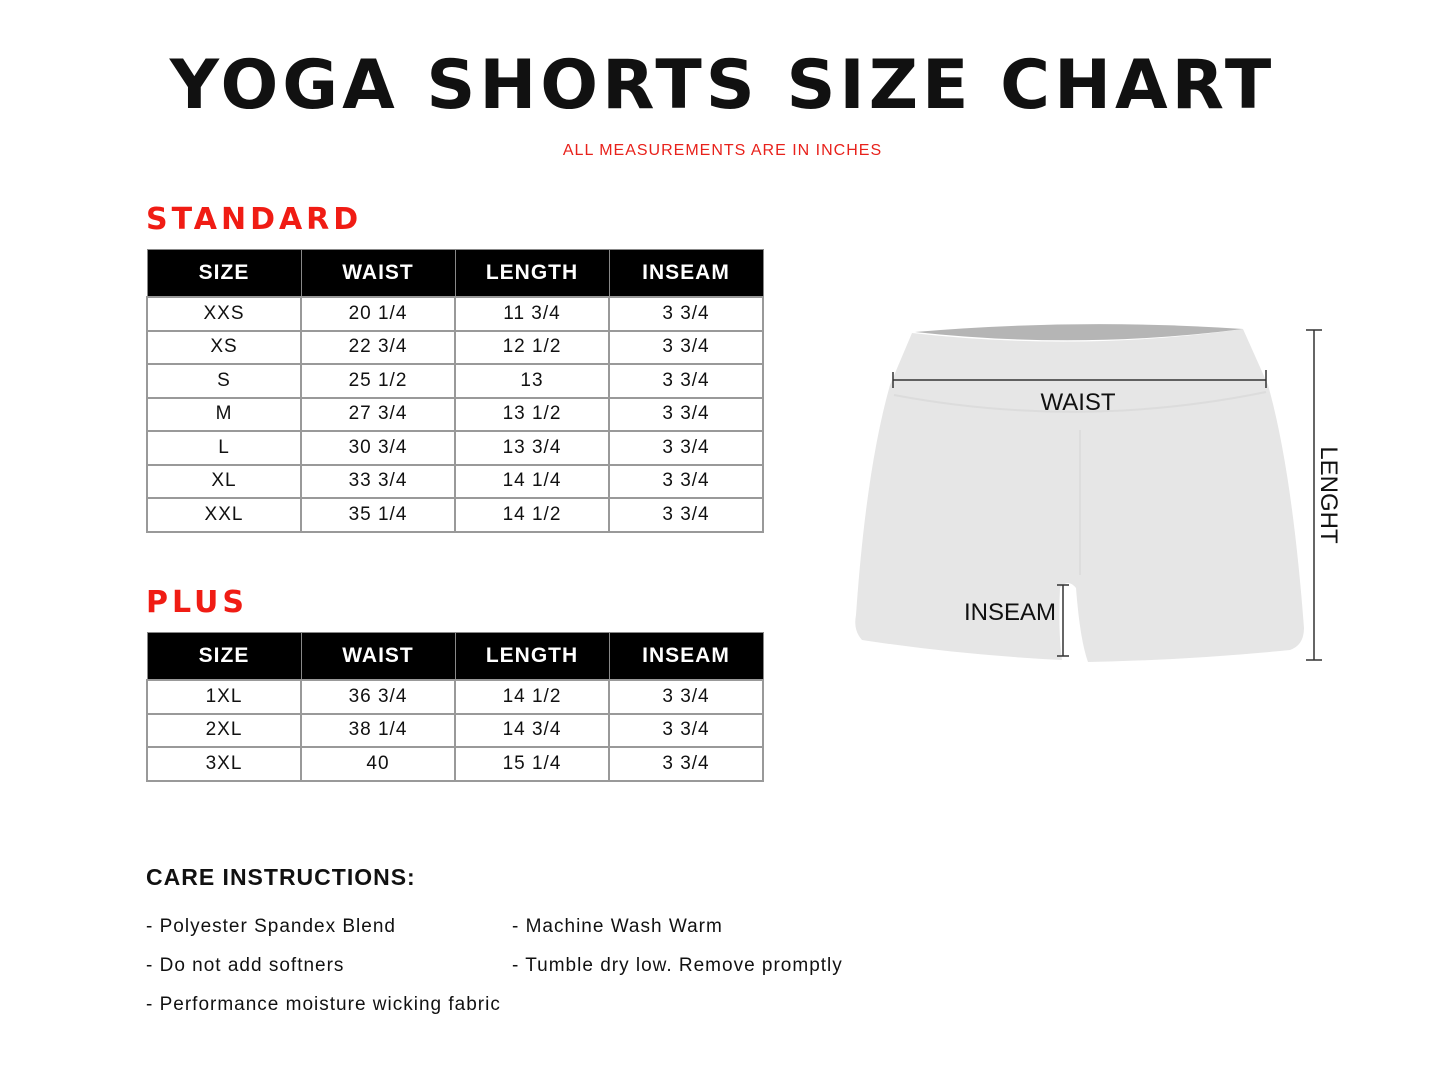 This screenshot has height=1087, width=1445. What do you see at coordinates (532, 764) in the screenshot?
I see `table-cell: 15 1/4` at bounding box center [532, 764].